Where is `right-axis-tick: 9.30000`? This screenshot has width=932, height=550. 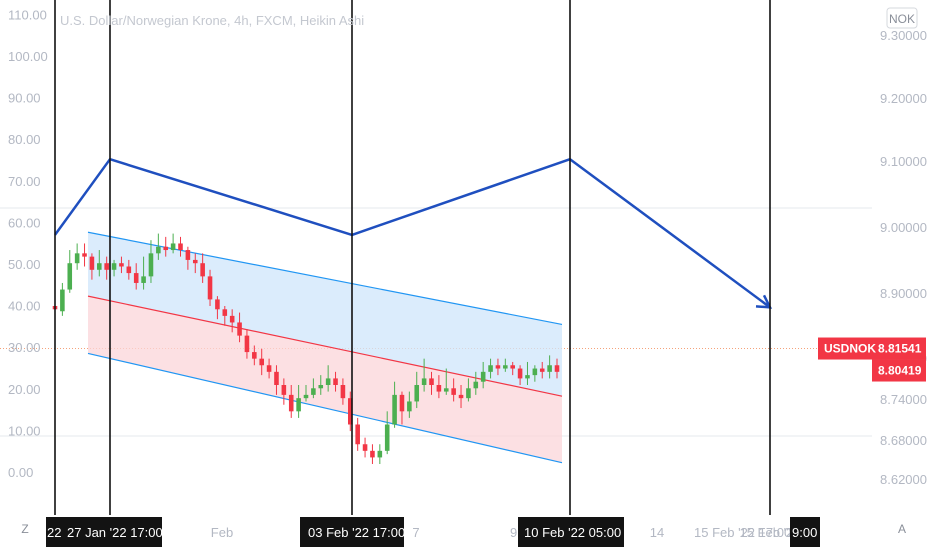 right-axis-tick: 9.30000 is located at coordinates (903, 35).